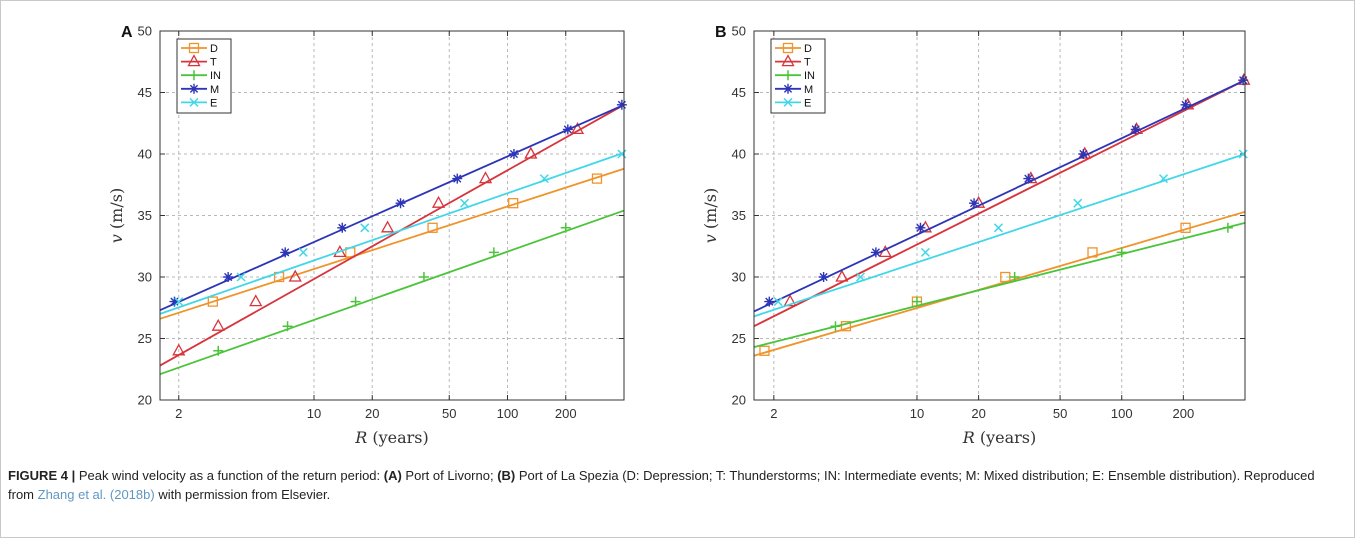  Describe the element at coordinates (42, 475) in the screenshot. I see `caption-label: FIGURE 4 |` at that location.